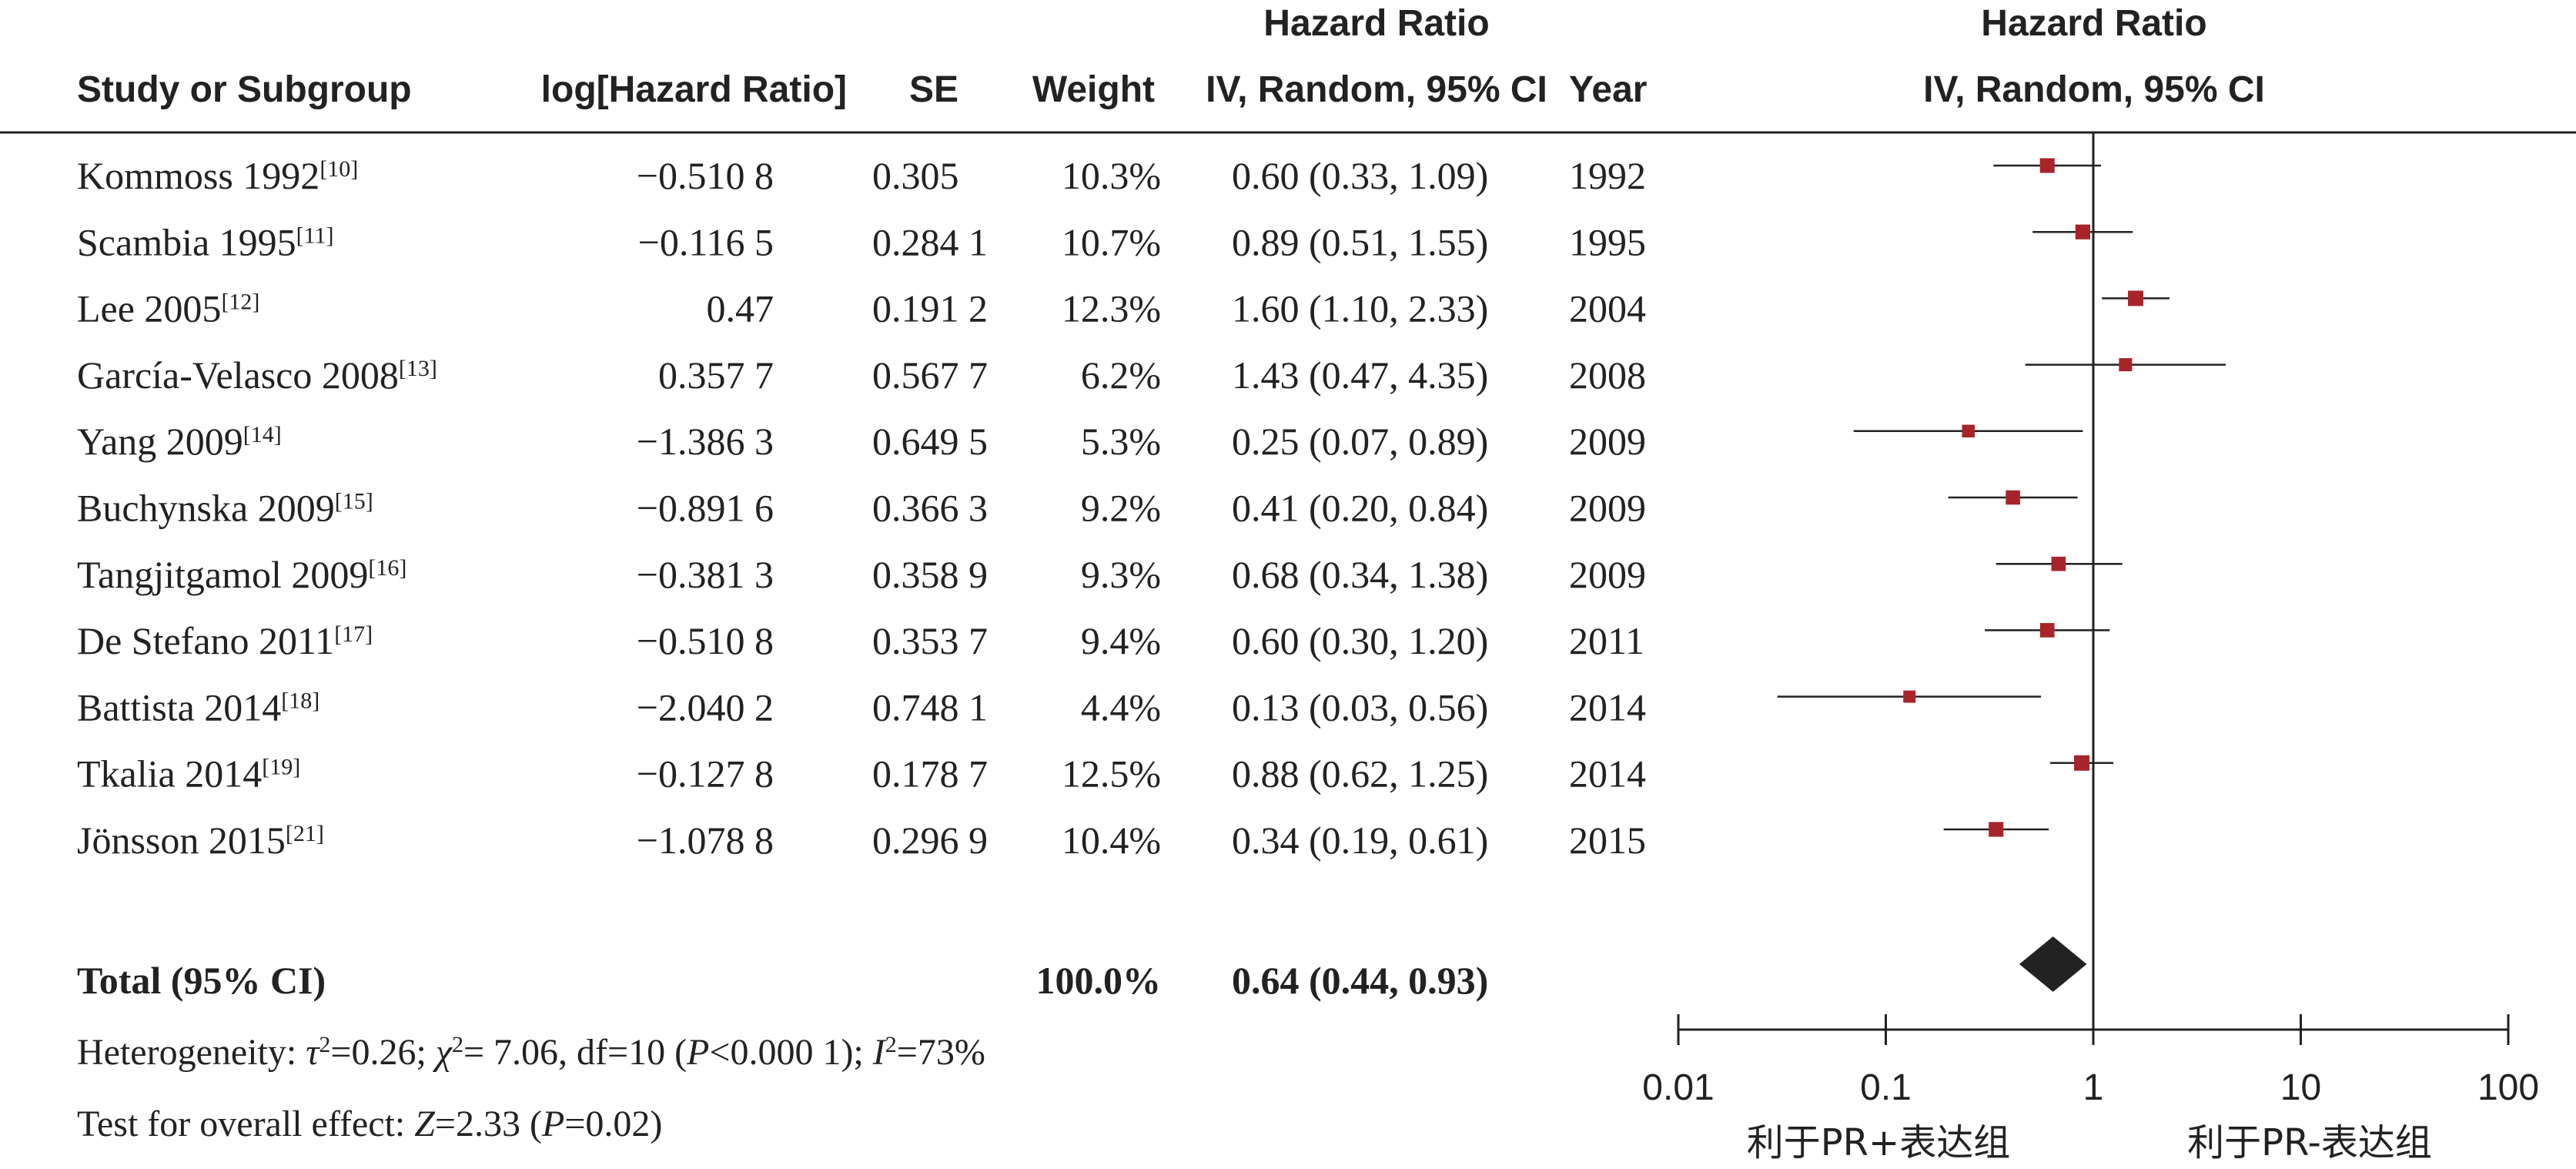 Image resolution: width=2576 pixels, height=1169 pixels. Describe the element at coordinates (187, 241) in the screenshot. I see `study-name-text: Scambia 1995` at that location.